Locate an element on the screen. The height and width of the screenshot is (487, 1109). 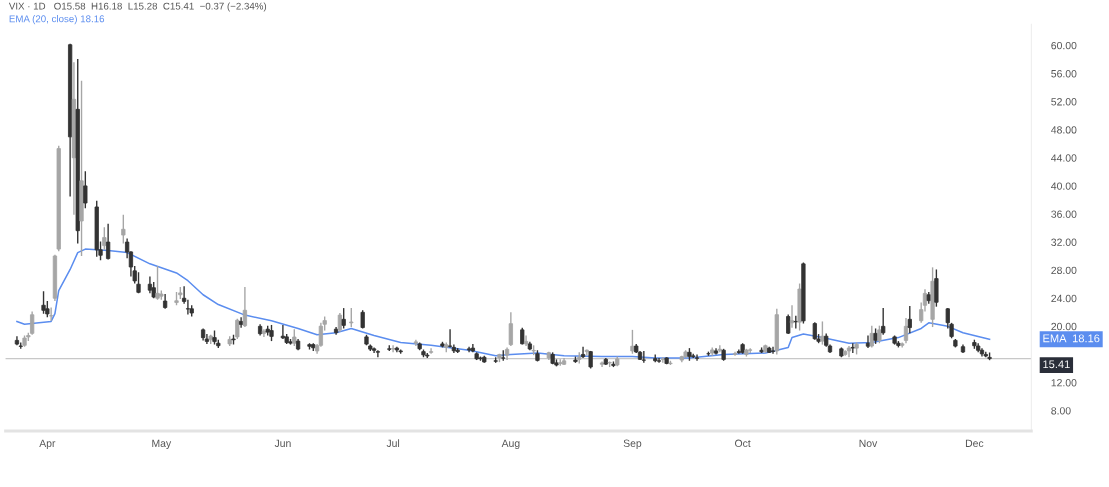
x-tick-label: Jul is located at coordinates (393, 443).